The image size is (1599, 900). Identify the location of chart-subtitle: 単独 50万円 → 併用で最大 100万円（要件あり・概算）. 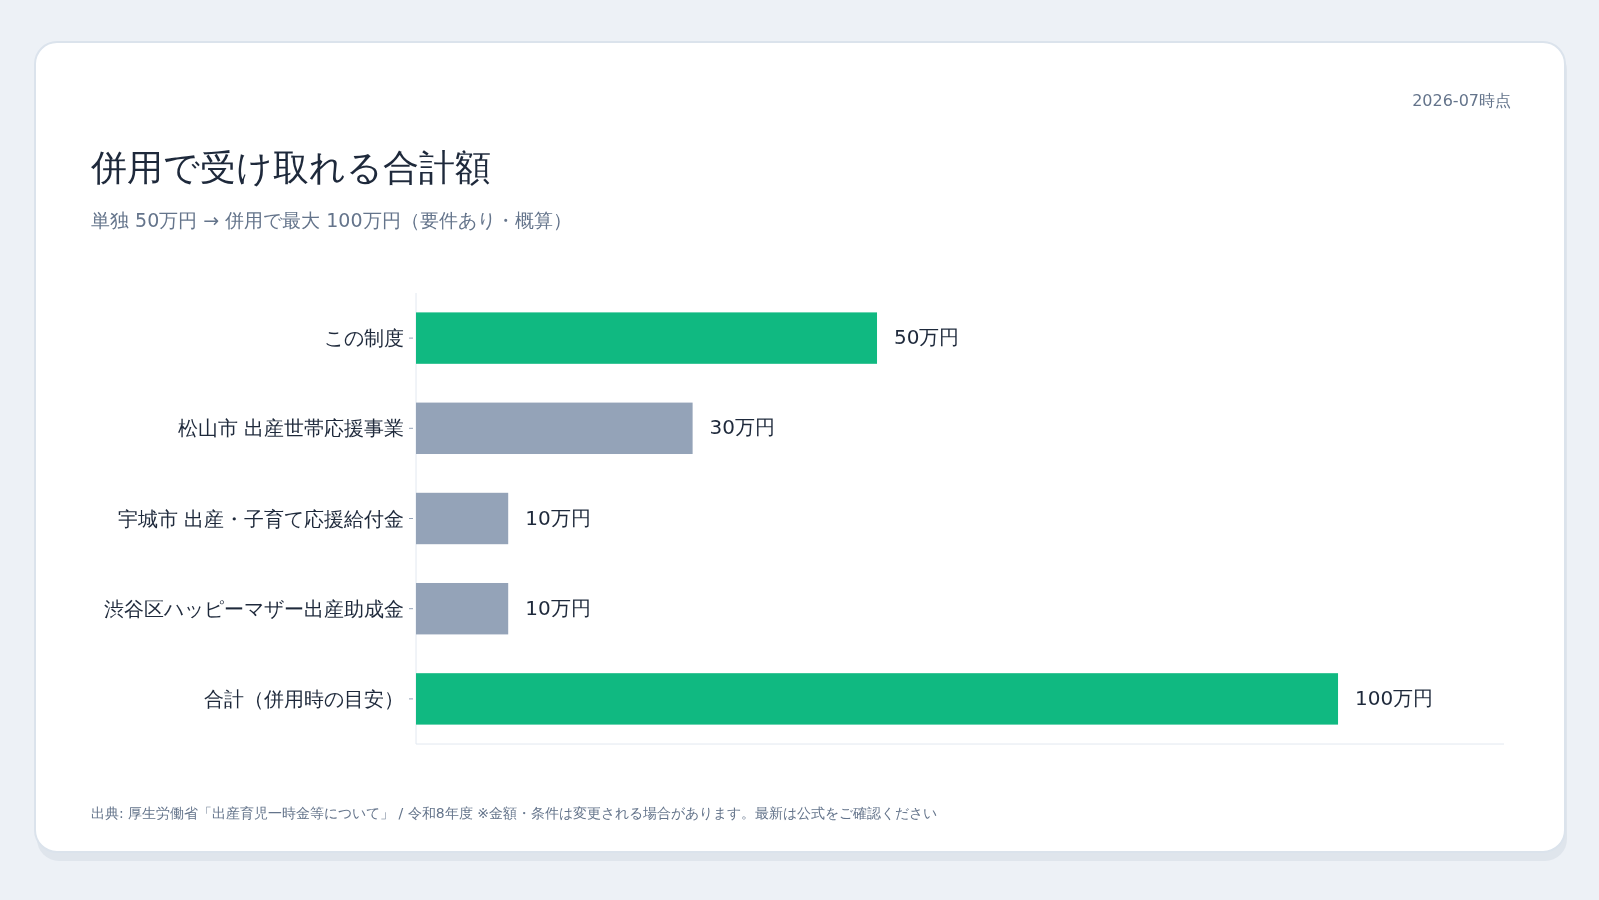
(331, 220).